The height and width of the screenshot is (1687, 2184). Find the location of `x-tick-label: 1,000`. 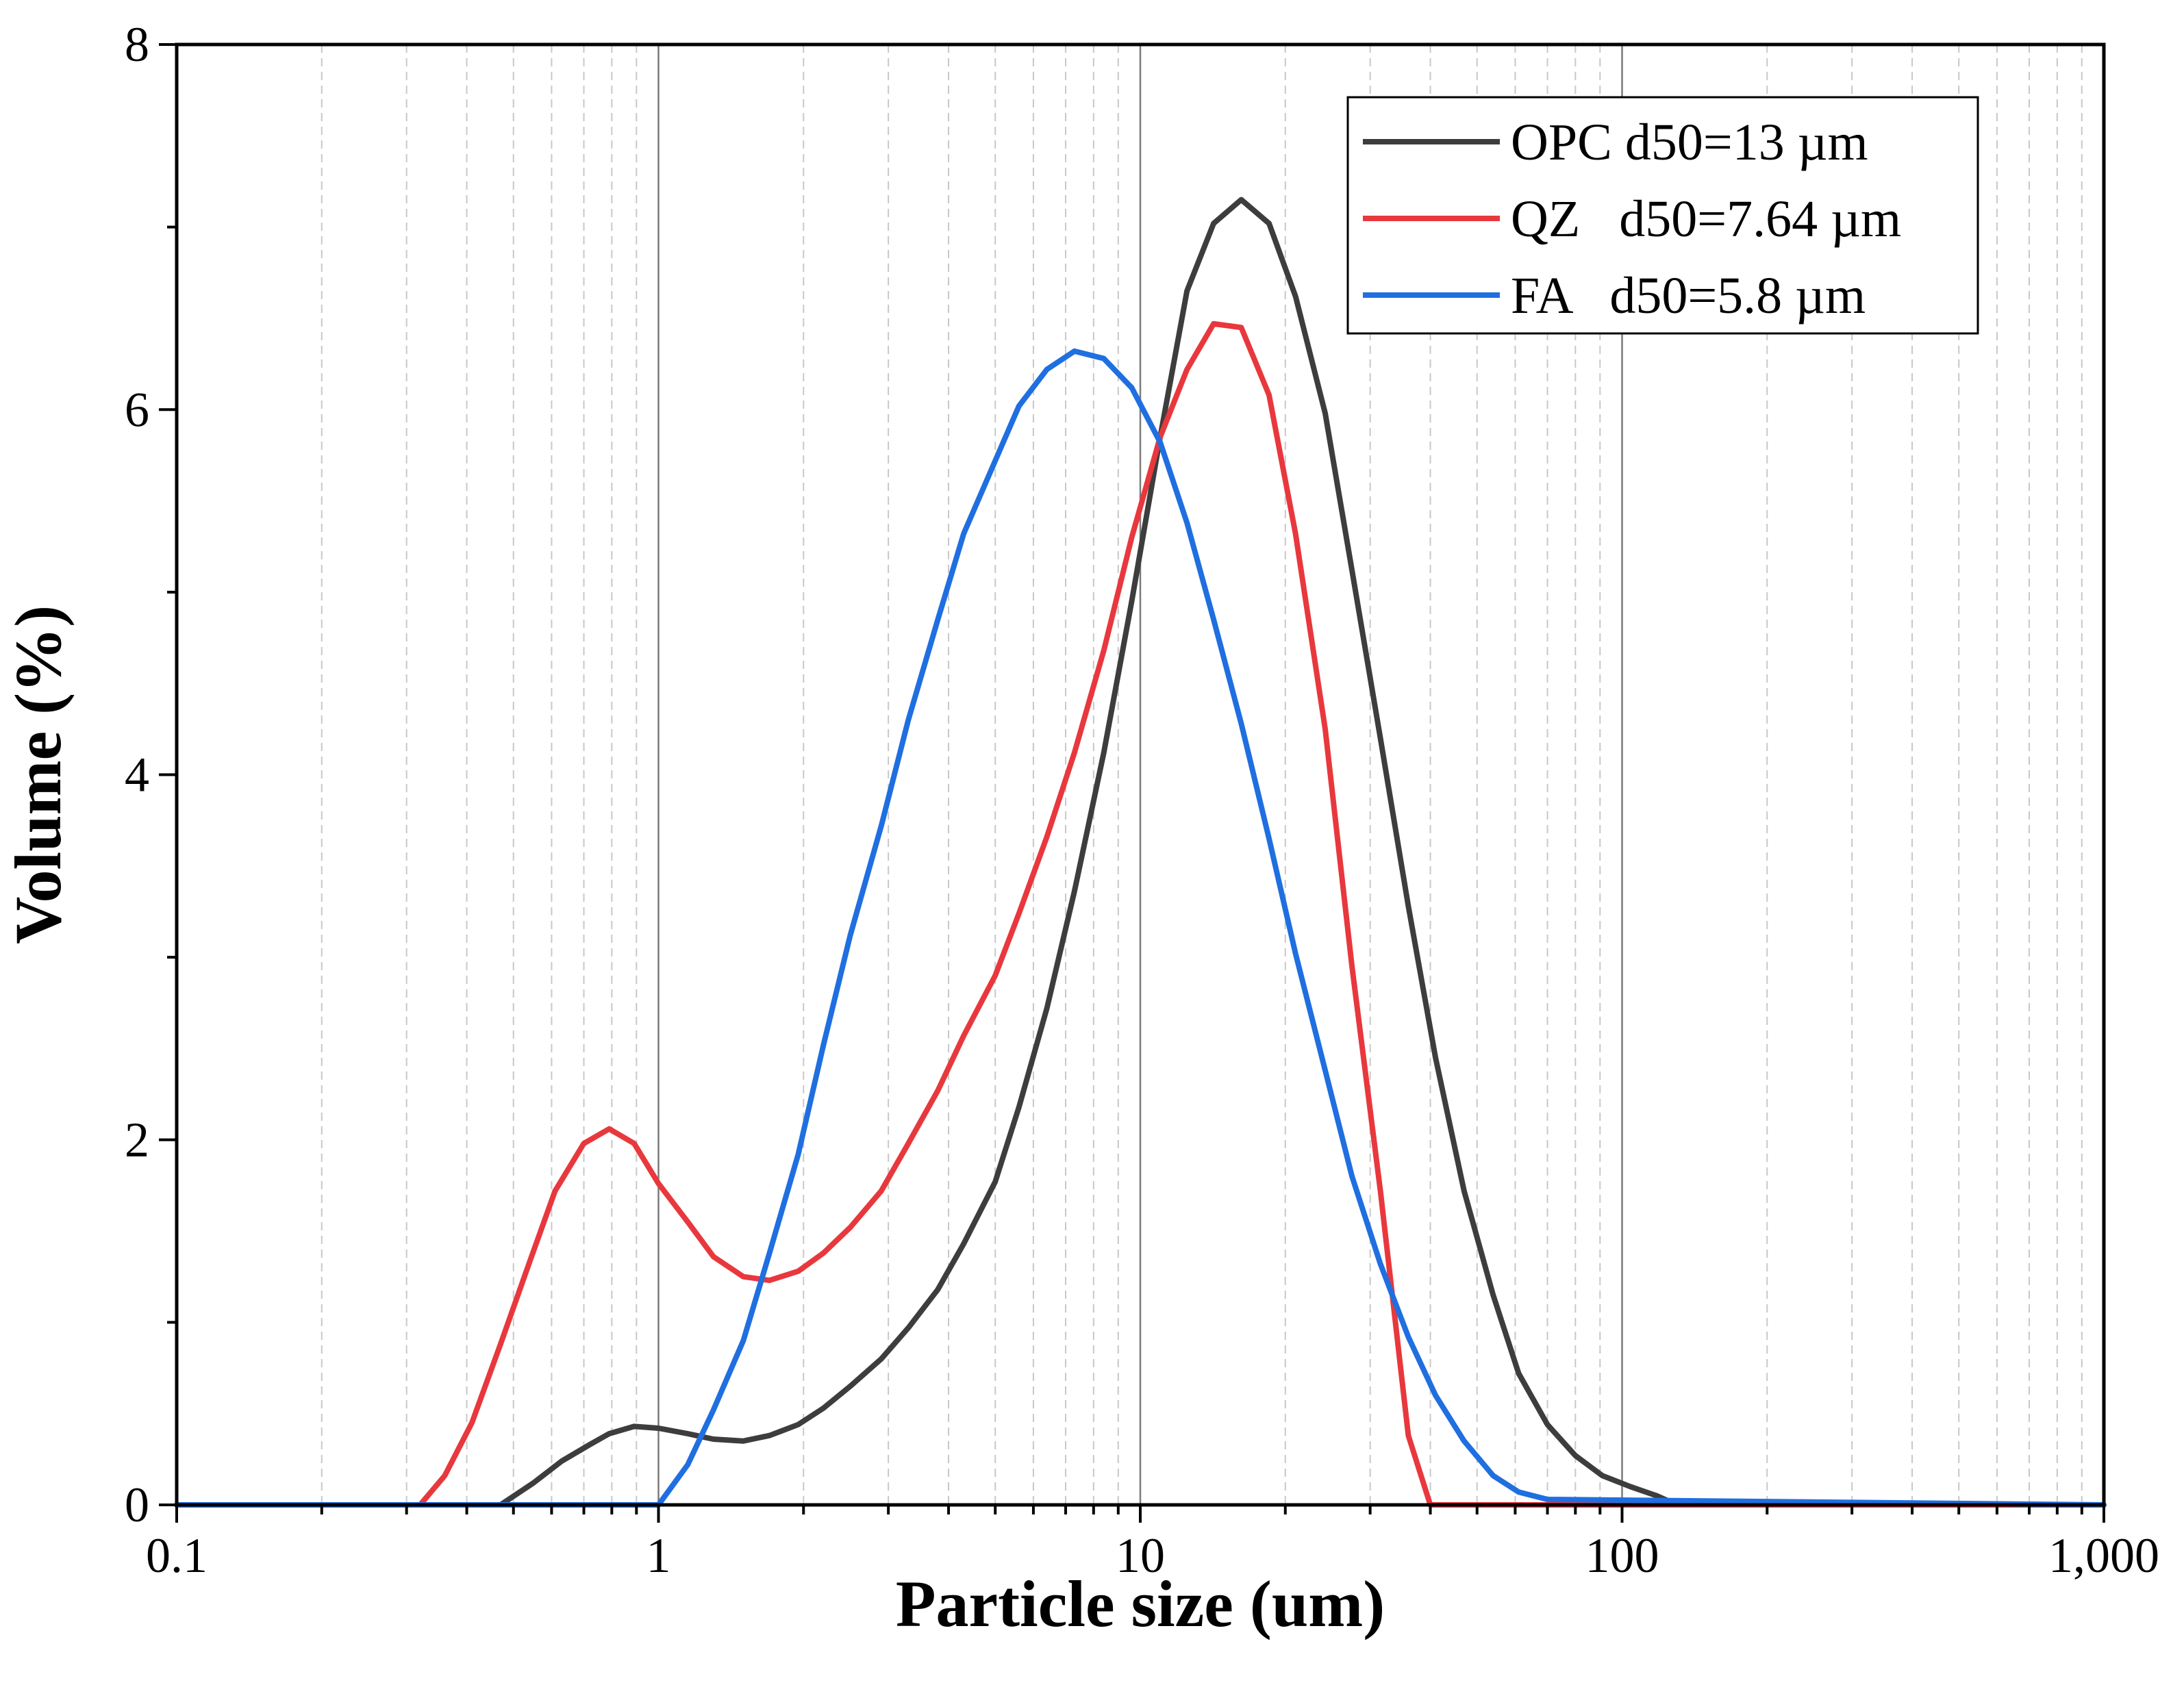

x-tick-label: 1,000 is located at coordinates (2103, 1555).